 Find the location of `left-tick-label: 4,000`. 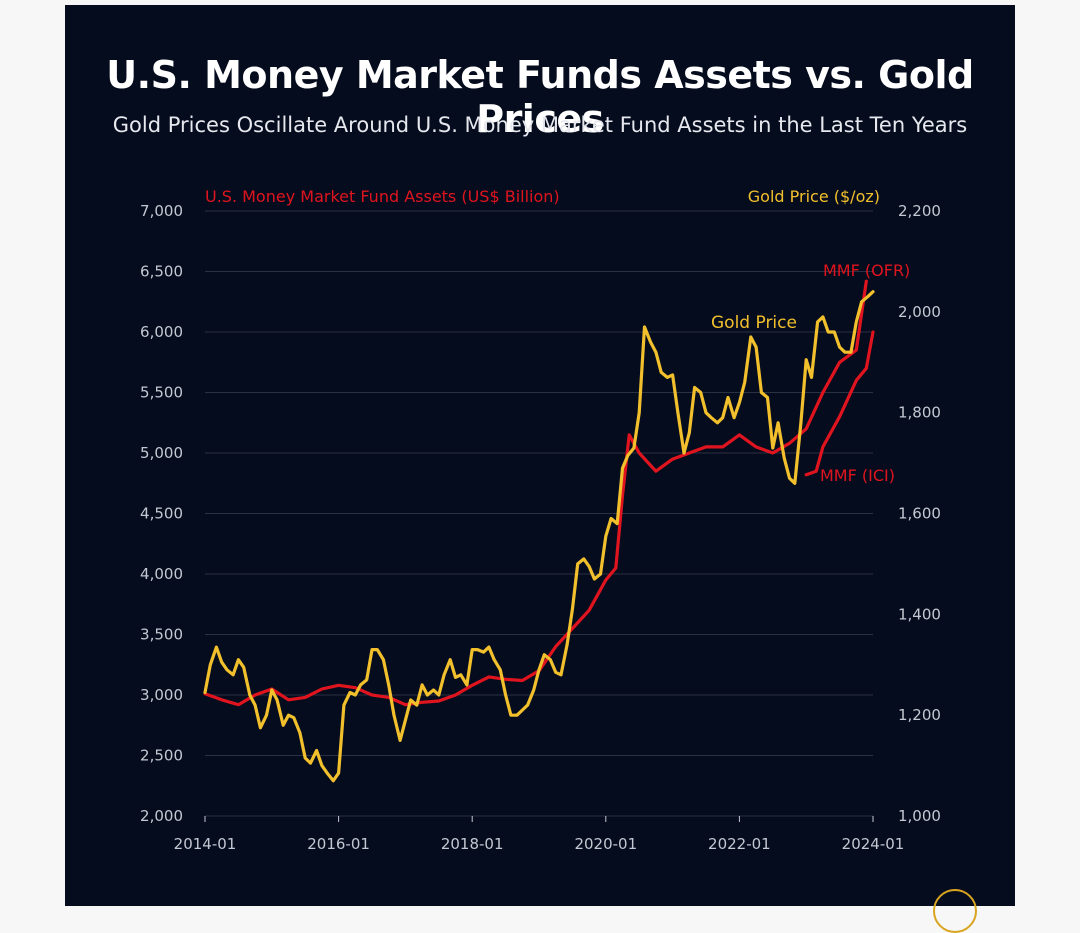

left-tick-label: 4,000 is located at coordinates (161, 574).